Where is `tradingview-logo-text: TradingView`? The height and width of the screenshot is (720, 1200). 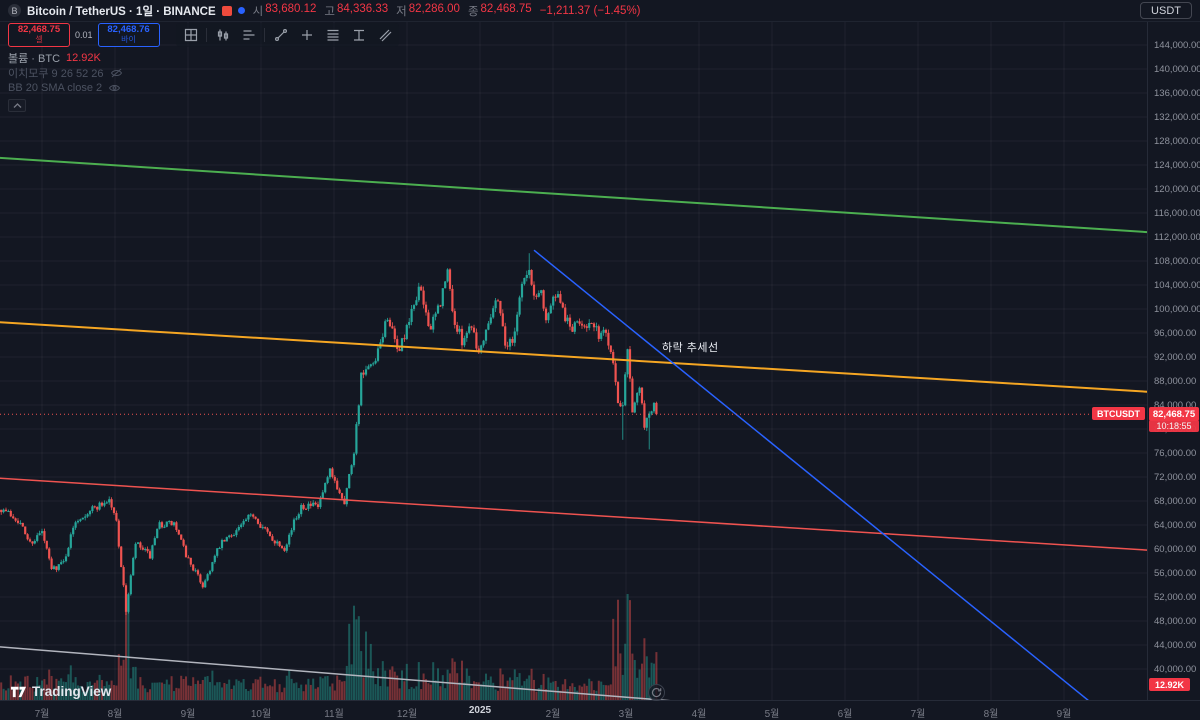
tradingview-logo-text: TradingView is located at coordinates (72, 691).